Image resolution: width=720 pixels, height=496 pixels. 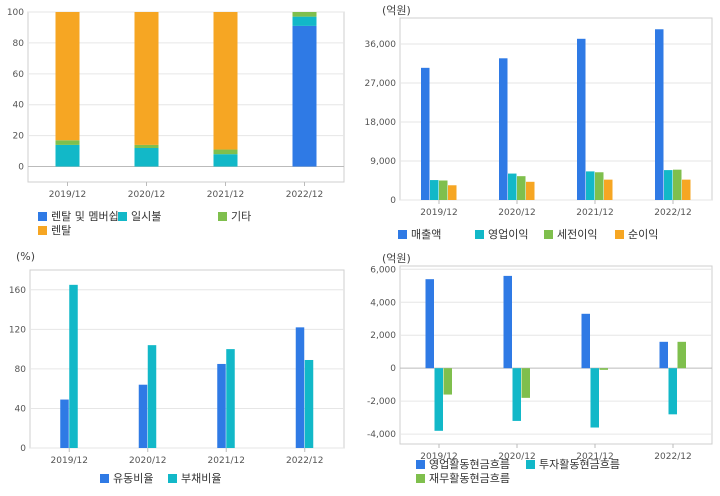 I want to click on y-tick-label: -4,000, so click(x=381, y=435).